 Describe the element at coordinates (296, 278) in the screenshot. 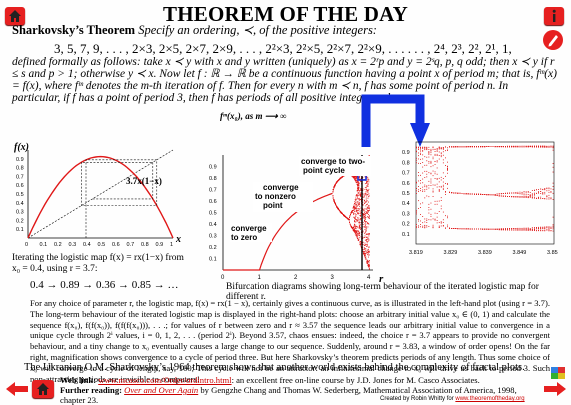

I see `right-xtick: 2` at that location.